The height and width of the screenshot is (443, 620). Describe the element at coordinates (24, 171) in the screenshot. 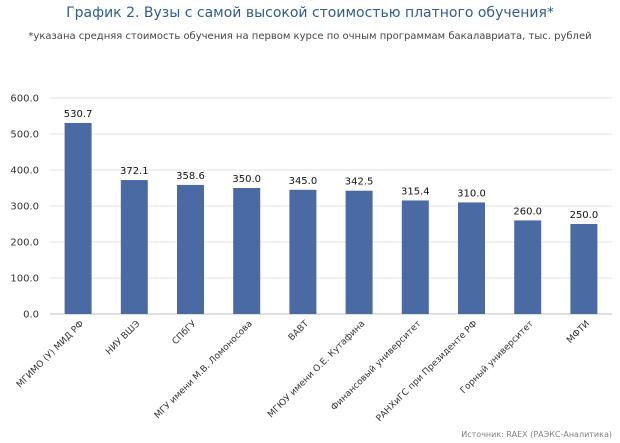

I see `y-tick-label: 400.0` at that location.